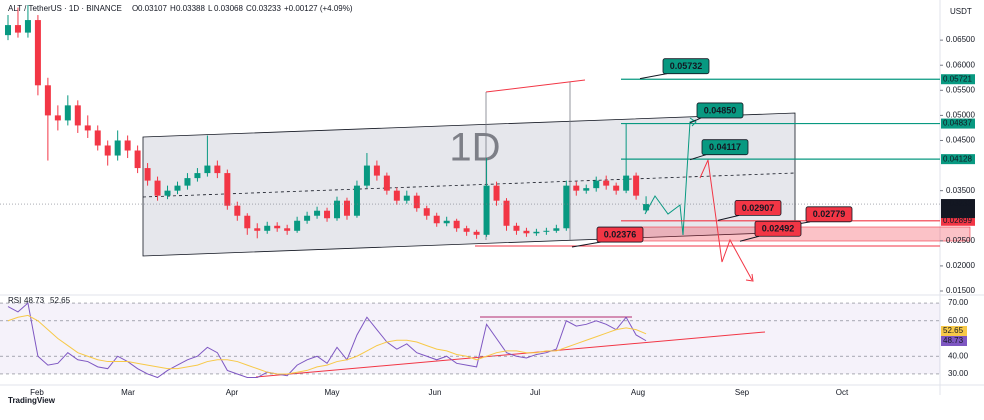 The height and width of the screenshot is (420, 984). What do you see at coordinates (720, 110) in the screenshot?
I see `callout-label: 0.04850` at bounding box center [720, 110].